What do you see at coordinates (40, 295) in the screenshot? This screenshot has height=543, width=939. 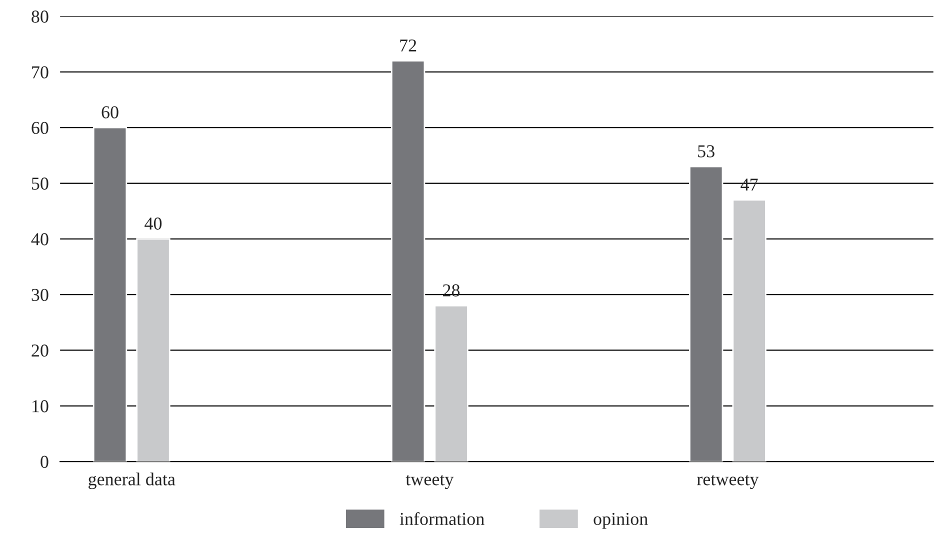 I see `y-tick-label: 30` at bounding box center [40, 295].